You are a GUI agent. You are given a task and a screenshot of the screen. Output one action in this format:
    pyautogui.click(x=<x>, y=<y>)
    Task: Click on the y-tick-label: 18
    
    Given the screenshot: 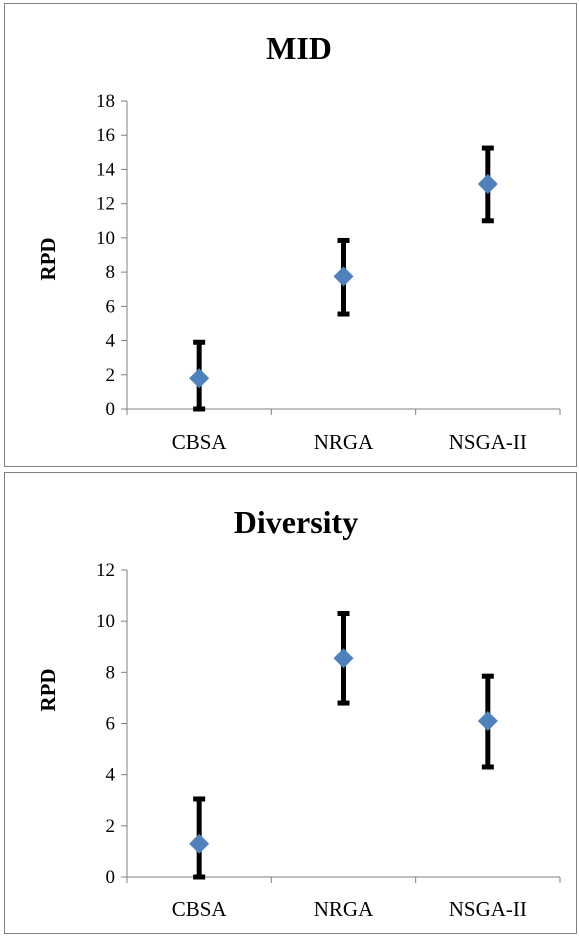 What is the action you would take?
    pyautogui.click(x=105, y=101)
    